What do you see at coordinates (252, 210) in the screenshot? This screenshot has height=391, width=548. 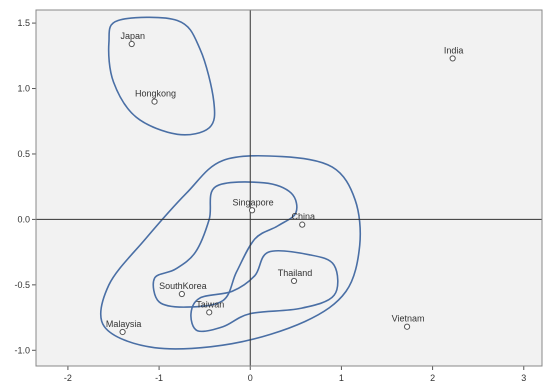 I see `point-singapore` at bounding box center [252, 210].